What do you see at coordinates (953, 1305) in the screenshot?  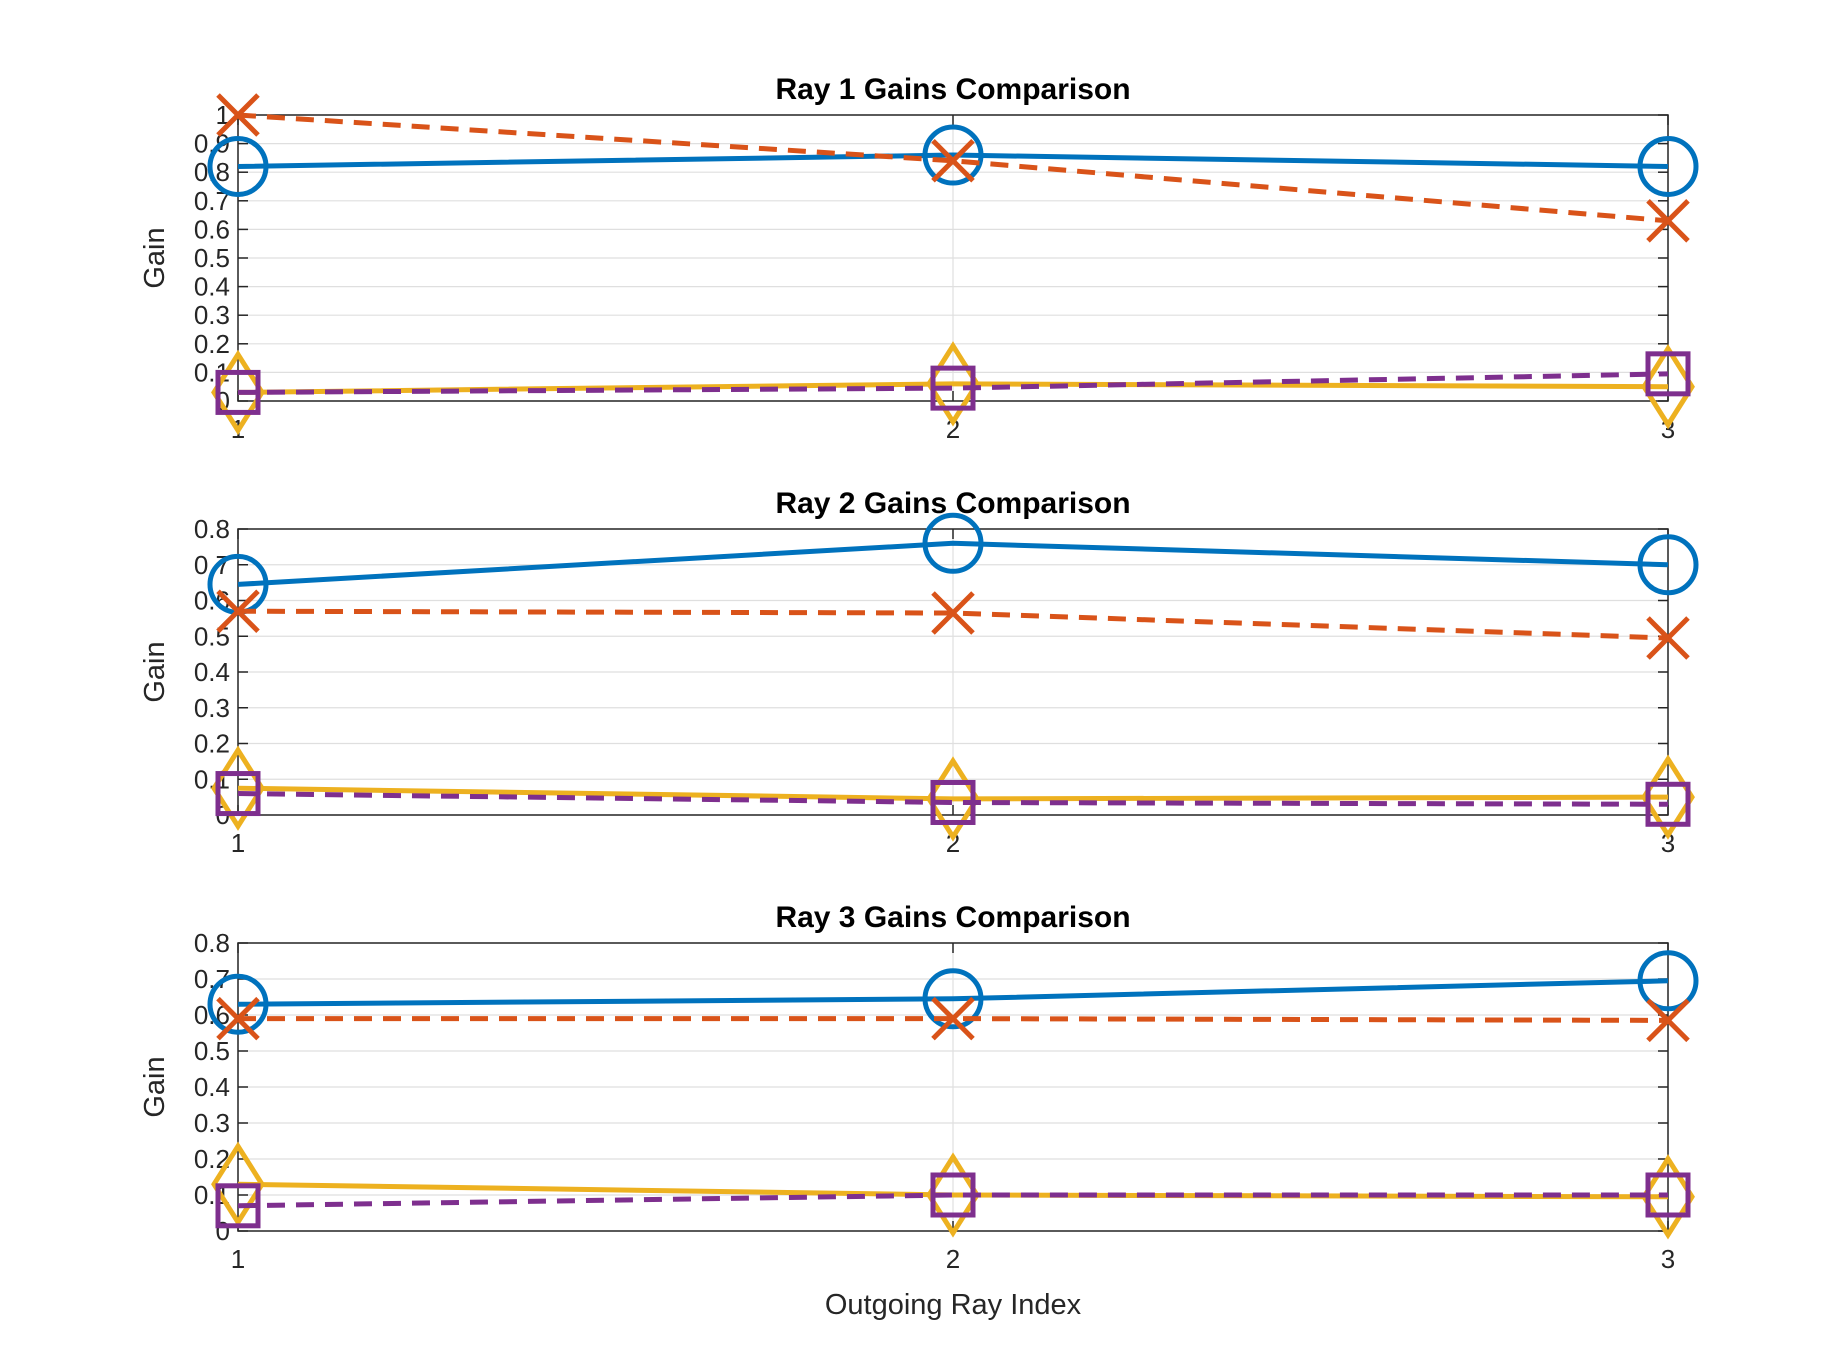 I see `x-axis-label: Outgoing Ray Index` at bounding box center [953, 1305].